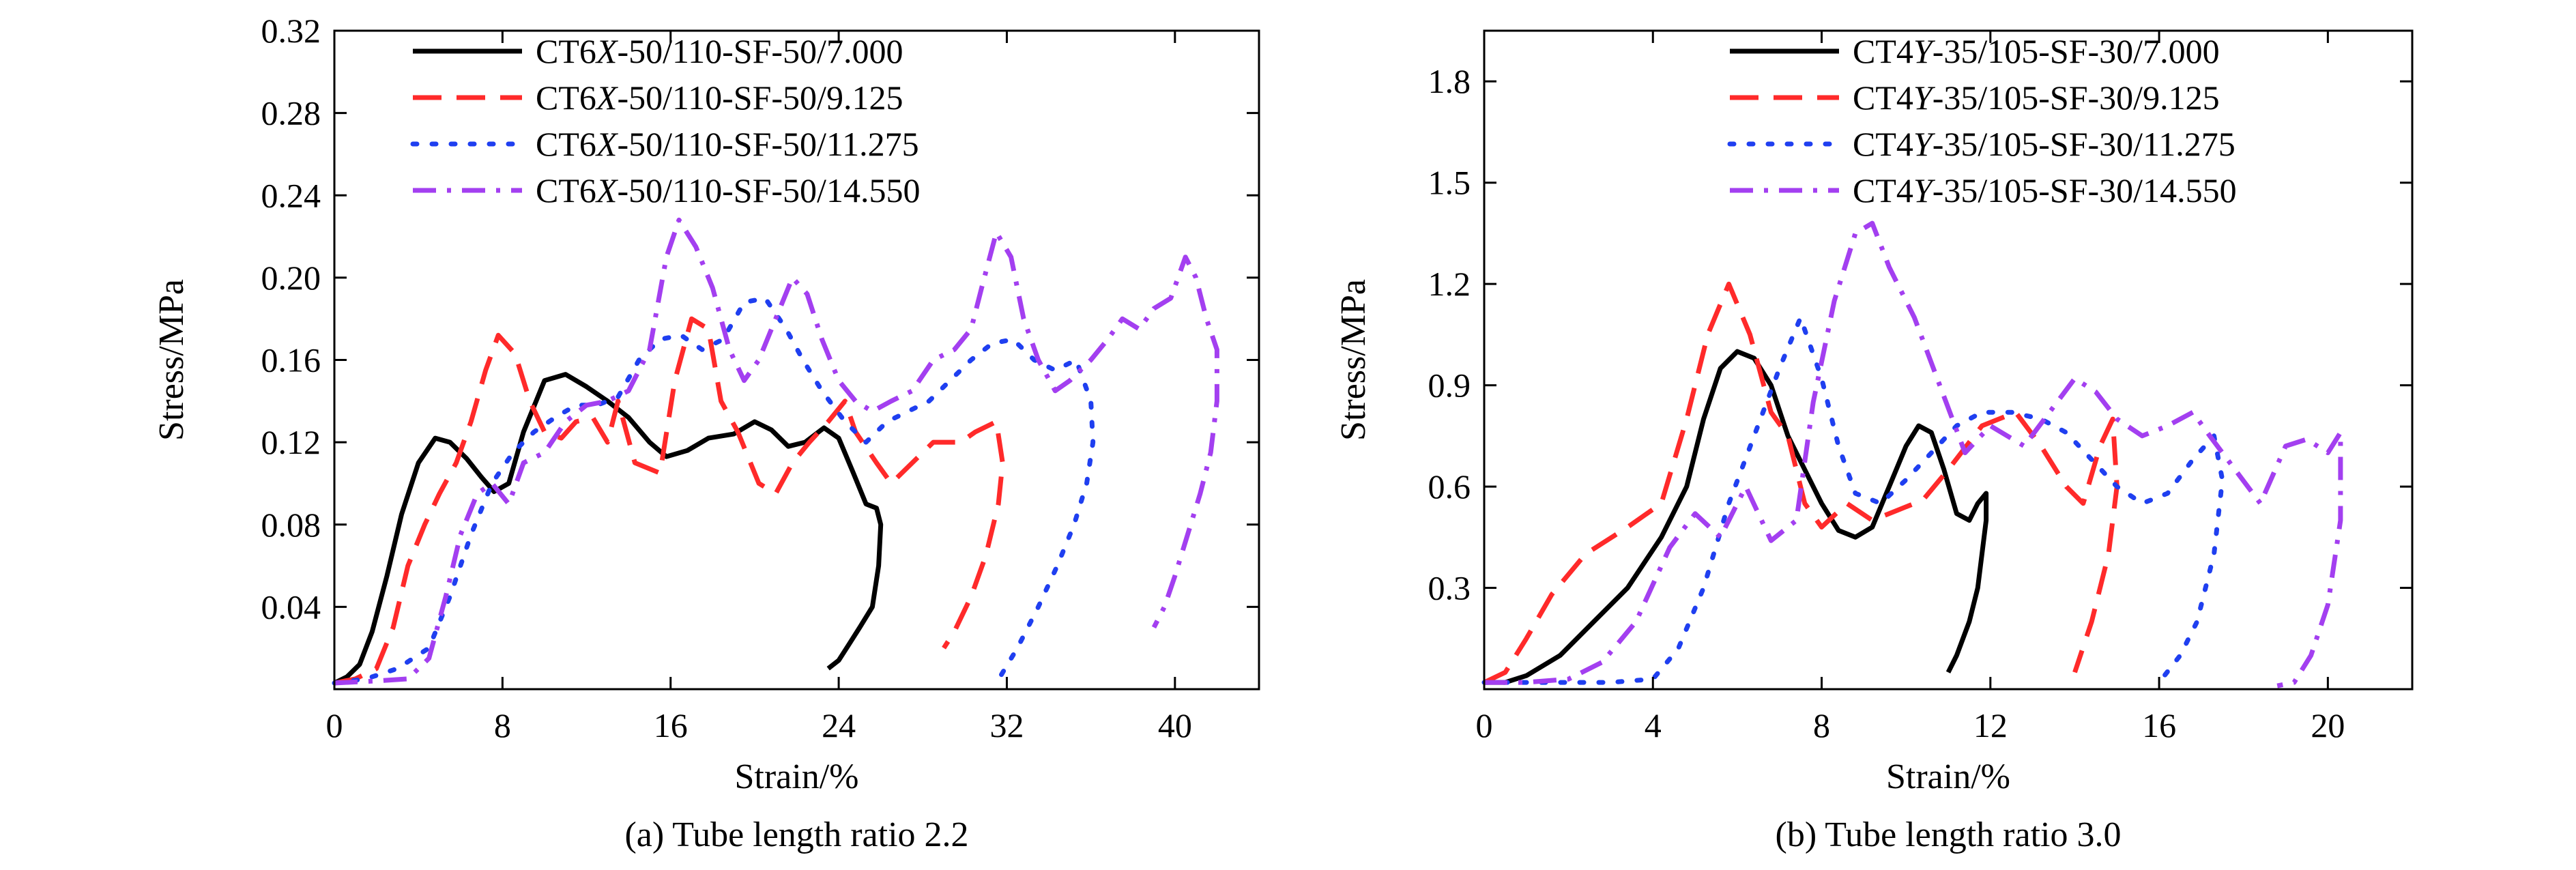 This screenshot has width=2576, height=870. What do you see at coordinates (2044, 144) in the screenshot?
I see `legend-entry: CT4Y-35/105-SF-30/11.275` at bounding box center [2044, 144].